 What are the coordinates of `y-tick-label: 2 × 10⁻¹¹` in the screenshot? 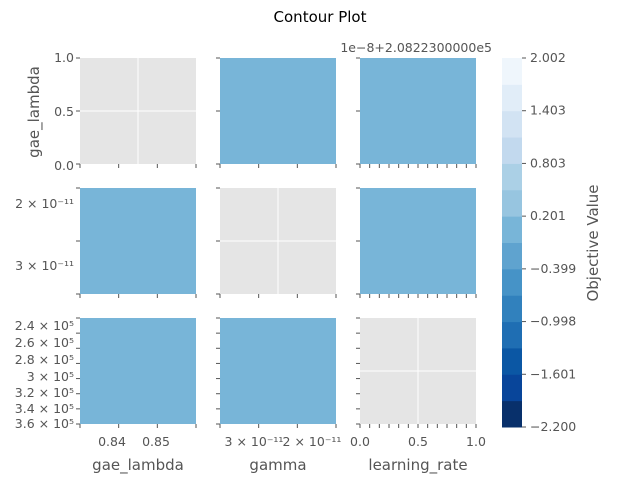 It's located at (44, 203).